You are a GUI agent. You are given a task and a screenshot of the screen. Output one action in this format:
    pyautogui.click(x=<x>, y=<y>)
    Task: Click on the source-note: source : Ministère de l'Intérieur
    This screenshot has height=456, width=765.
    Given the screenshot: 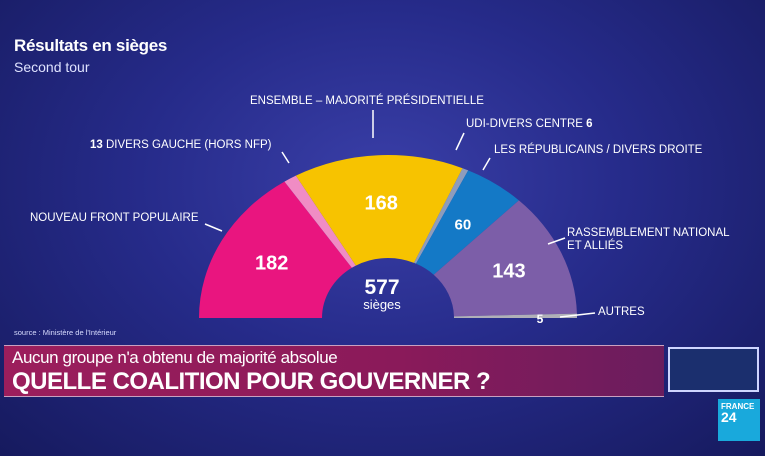 What is the action you would take?
    pyautogui.click(x=65, y=332)
    